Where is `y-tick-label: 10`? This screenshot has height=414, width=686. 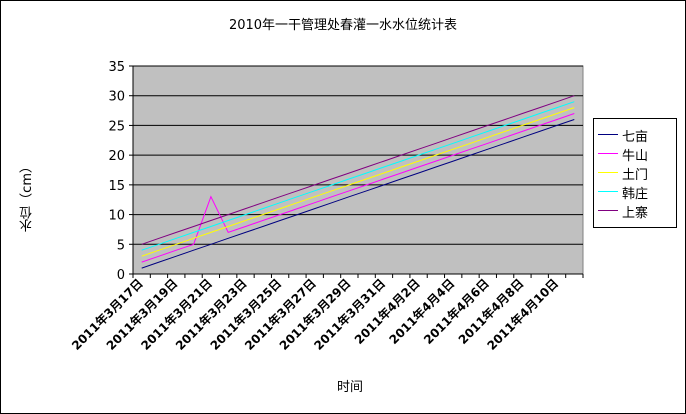
y-tick-label: 10 is located at coordinates (116, 216).